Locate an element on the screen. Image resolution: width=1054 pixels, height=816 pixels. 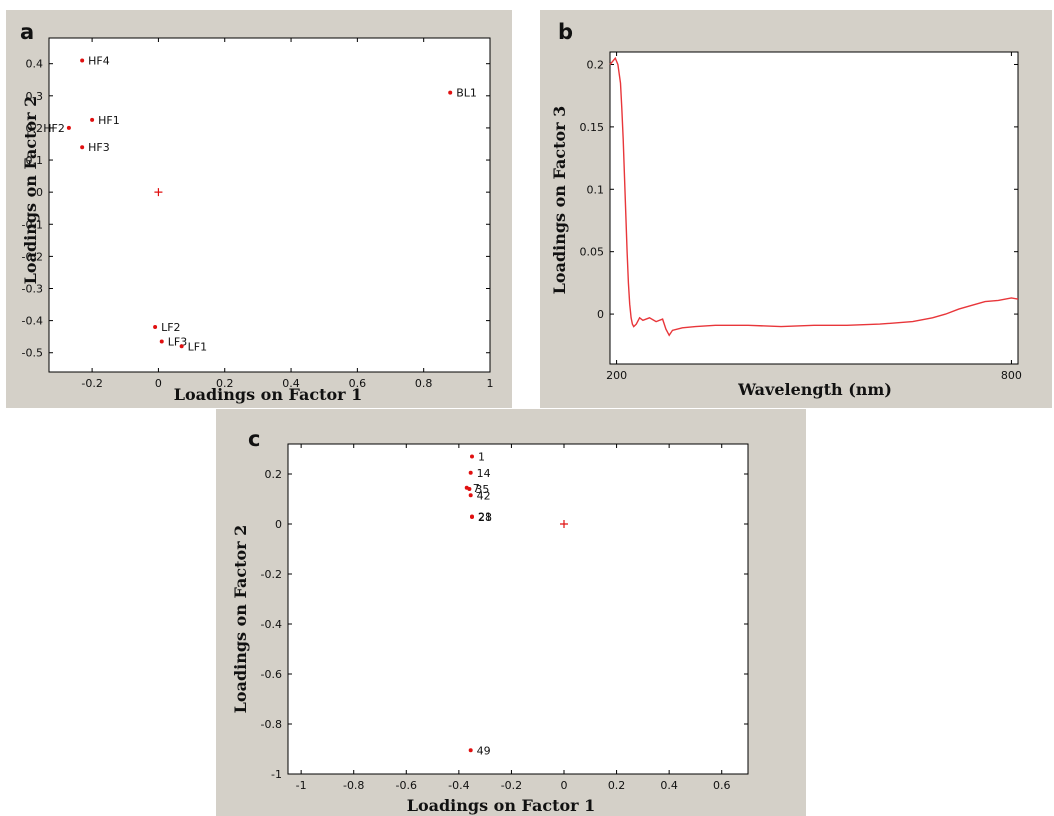
data-point-label: HF2 is located at coordinates (54, 128).